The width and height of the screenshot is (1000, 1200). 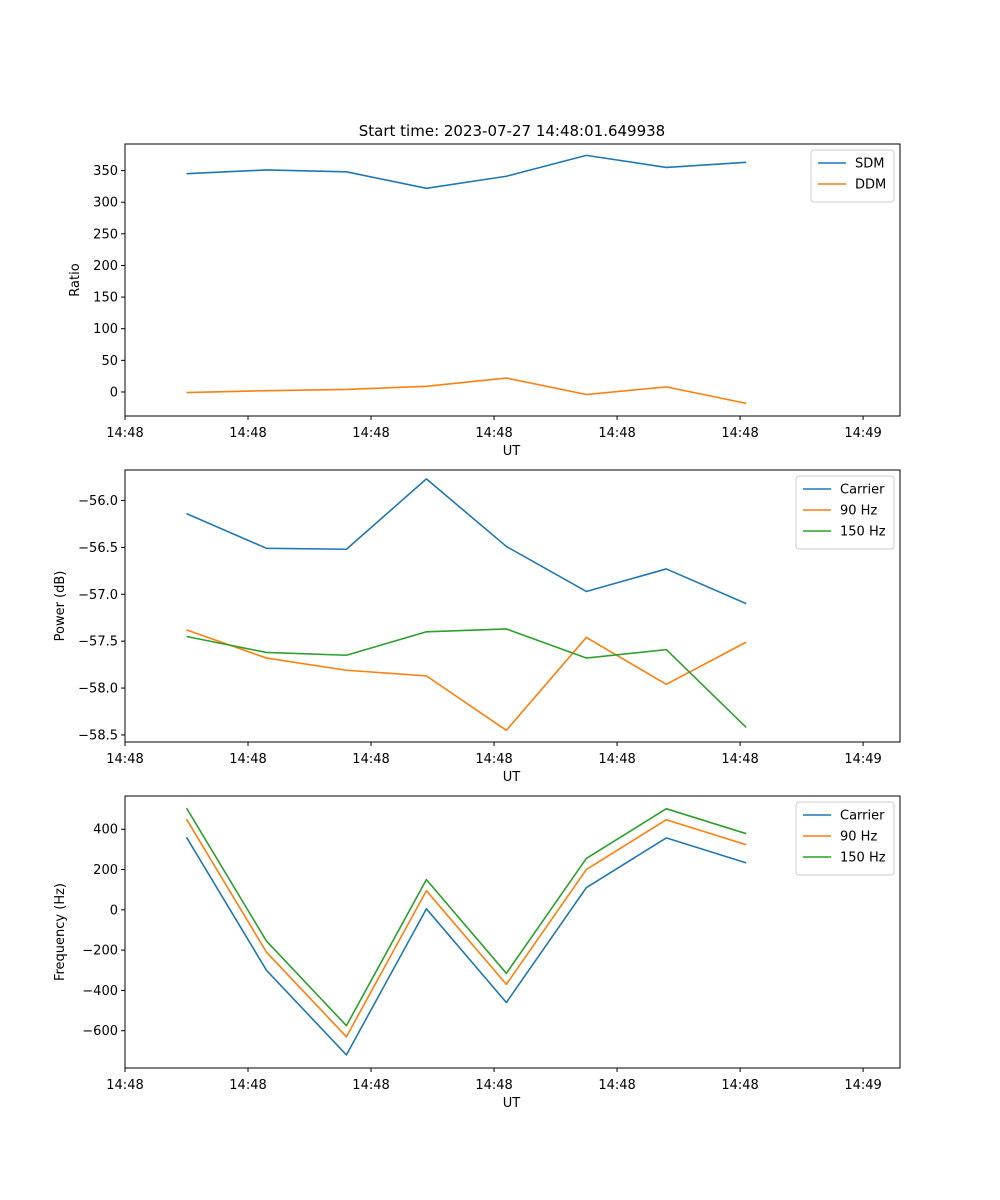 I want to click on y-tick-label: −57.0, so click(x=98, y=595).